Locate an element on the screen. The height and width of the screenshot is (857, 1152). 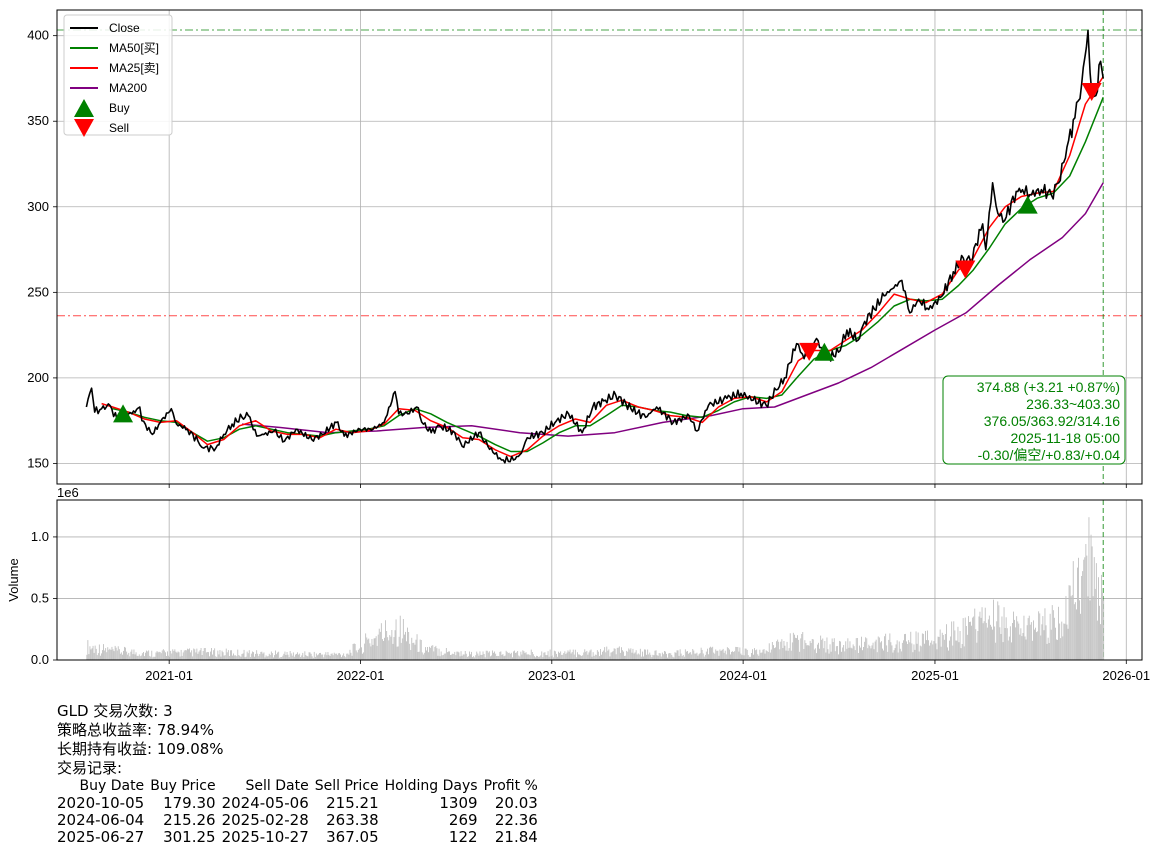
legend-label: Sell is located at coordinates (119, 128).